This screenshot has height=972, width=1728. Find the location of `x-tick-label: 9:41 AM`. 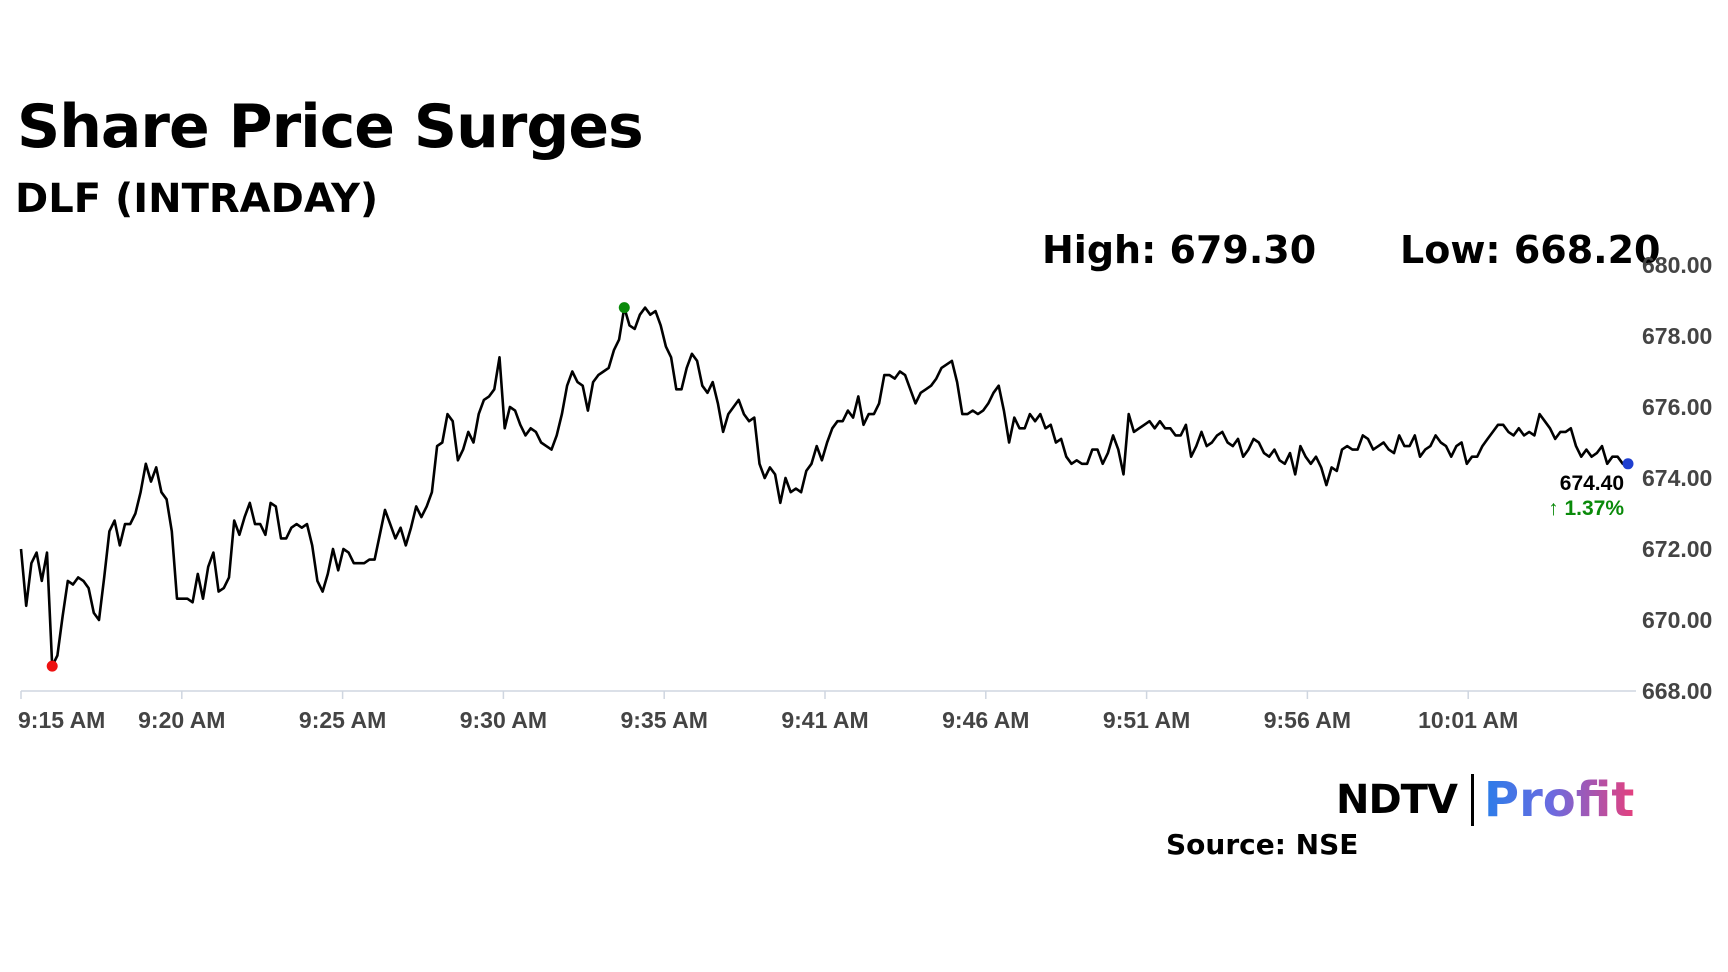

x-tick-label: 9:41 AM is located at coordinates (824, 720).